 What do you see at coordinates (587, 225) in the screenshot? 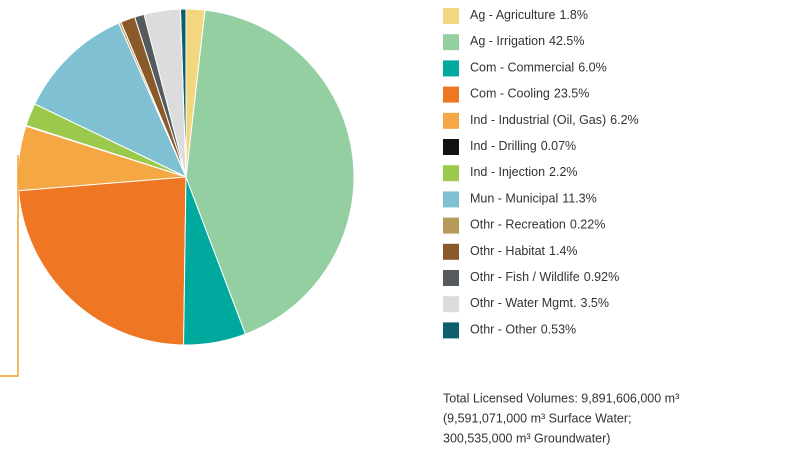
I see `legend-value: 0.22%` at bounding box center [587, 225].